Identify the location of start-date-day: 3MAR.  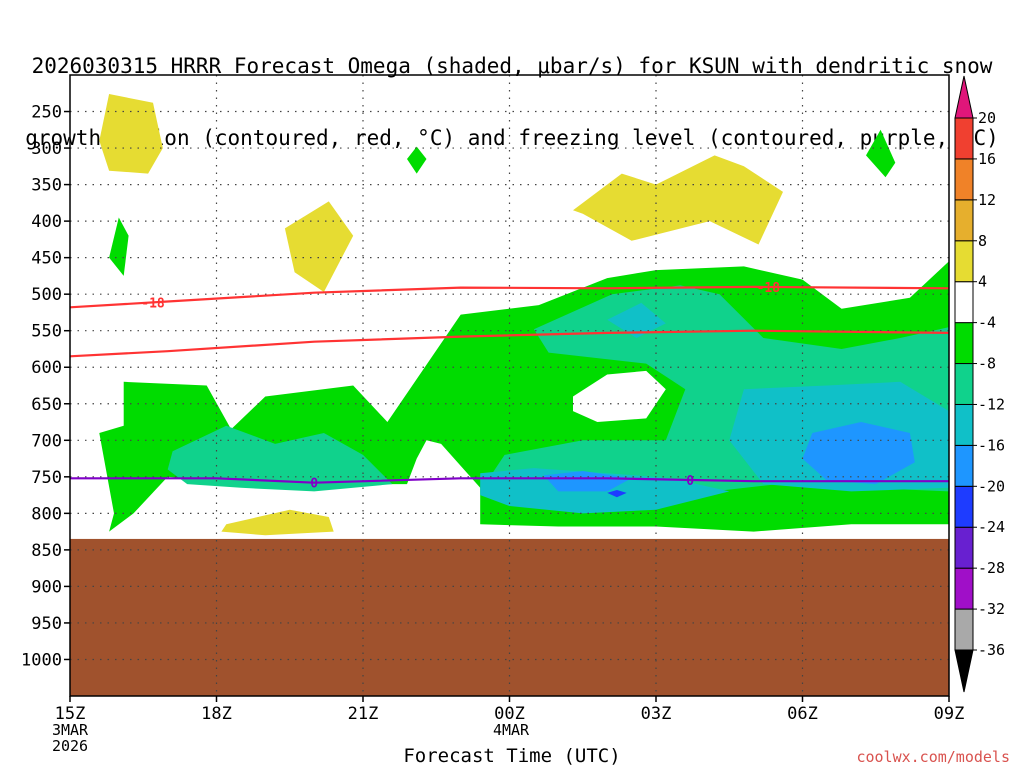
(70, 730).